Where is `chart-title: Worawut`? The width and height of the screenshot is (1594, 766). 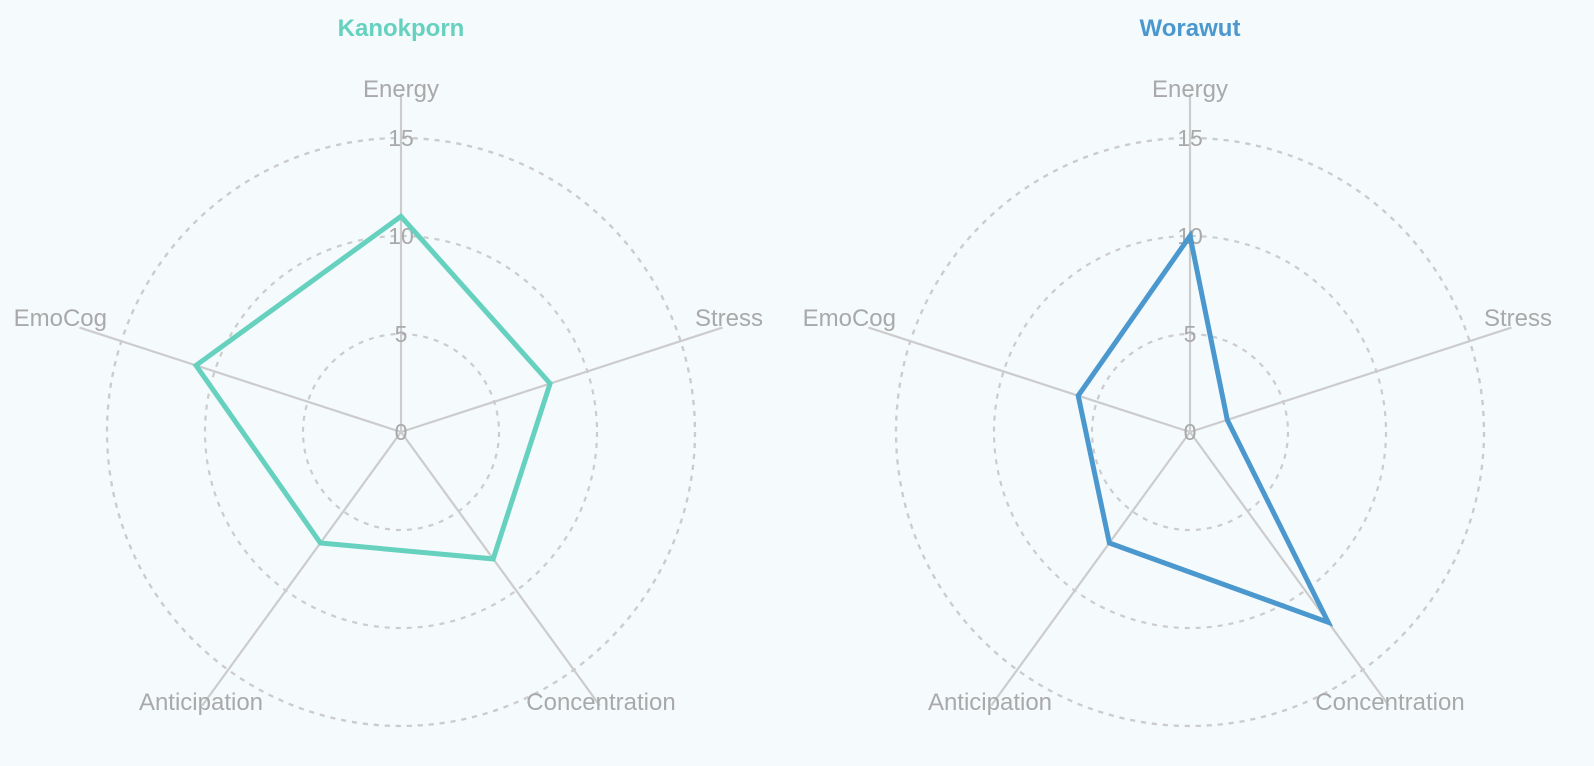 chart-title: Worawut is located at coordinates (1190, 28).